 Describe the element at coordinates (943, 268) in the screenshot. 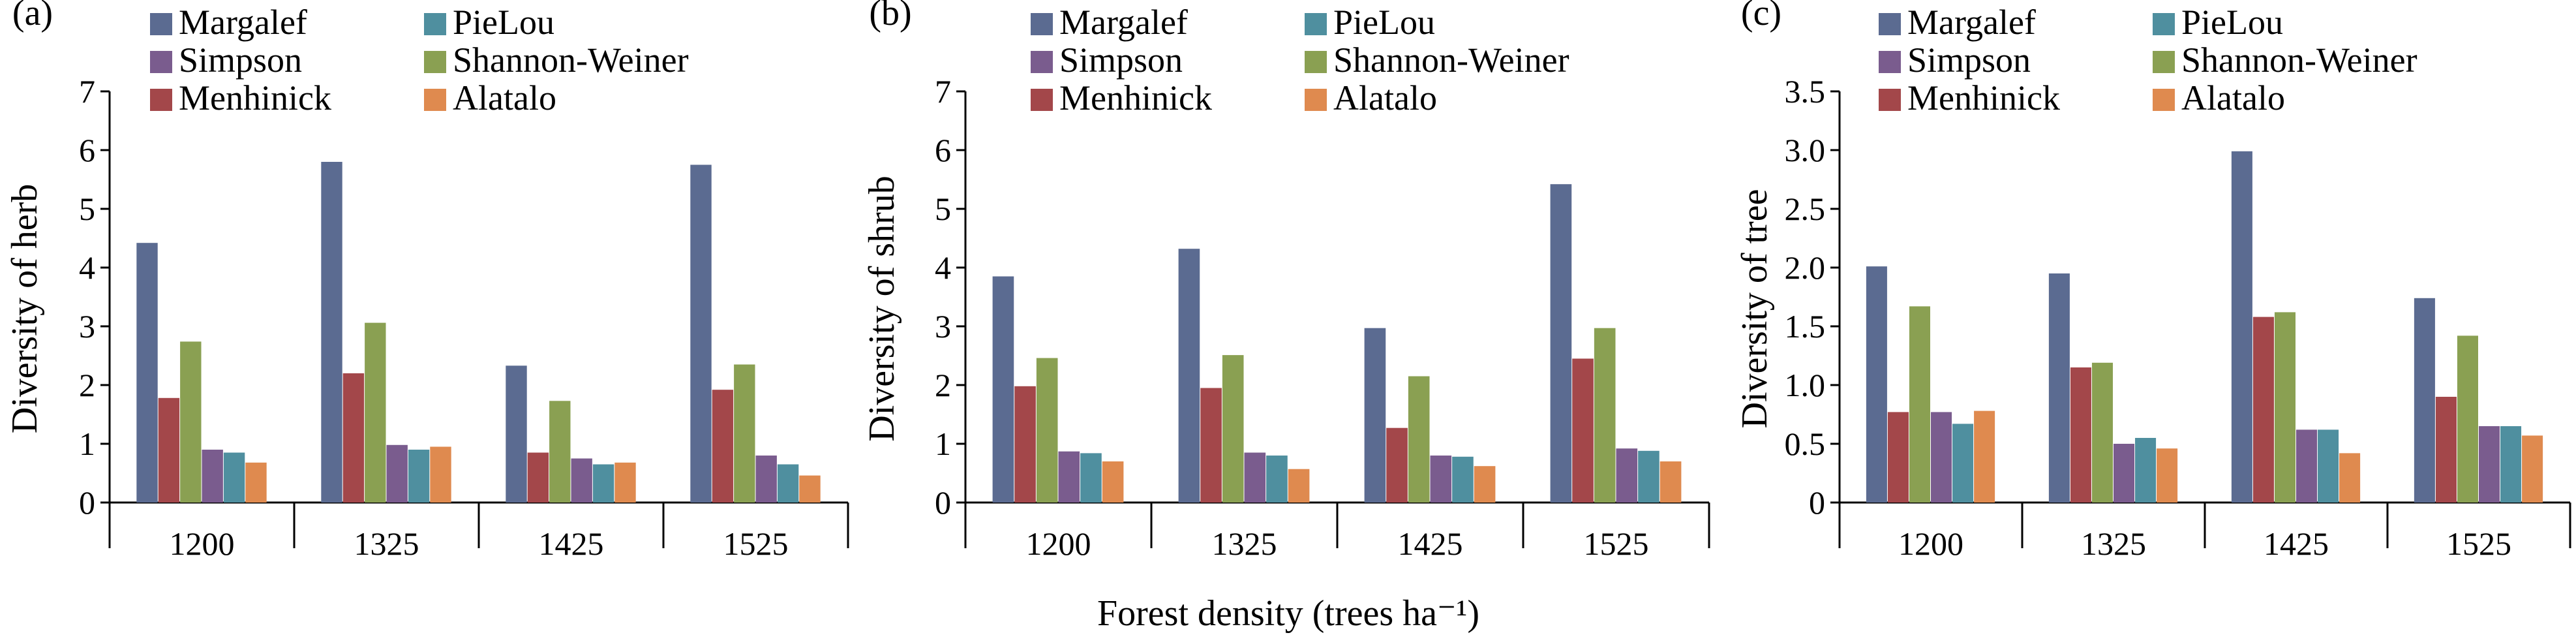

I see `y-tick-label: 4` at that location.